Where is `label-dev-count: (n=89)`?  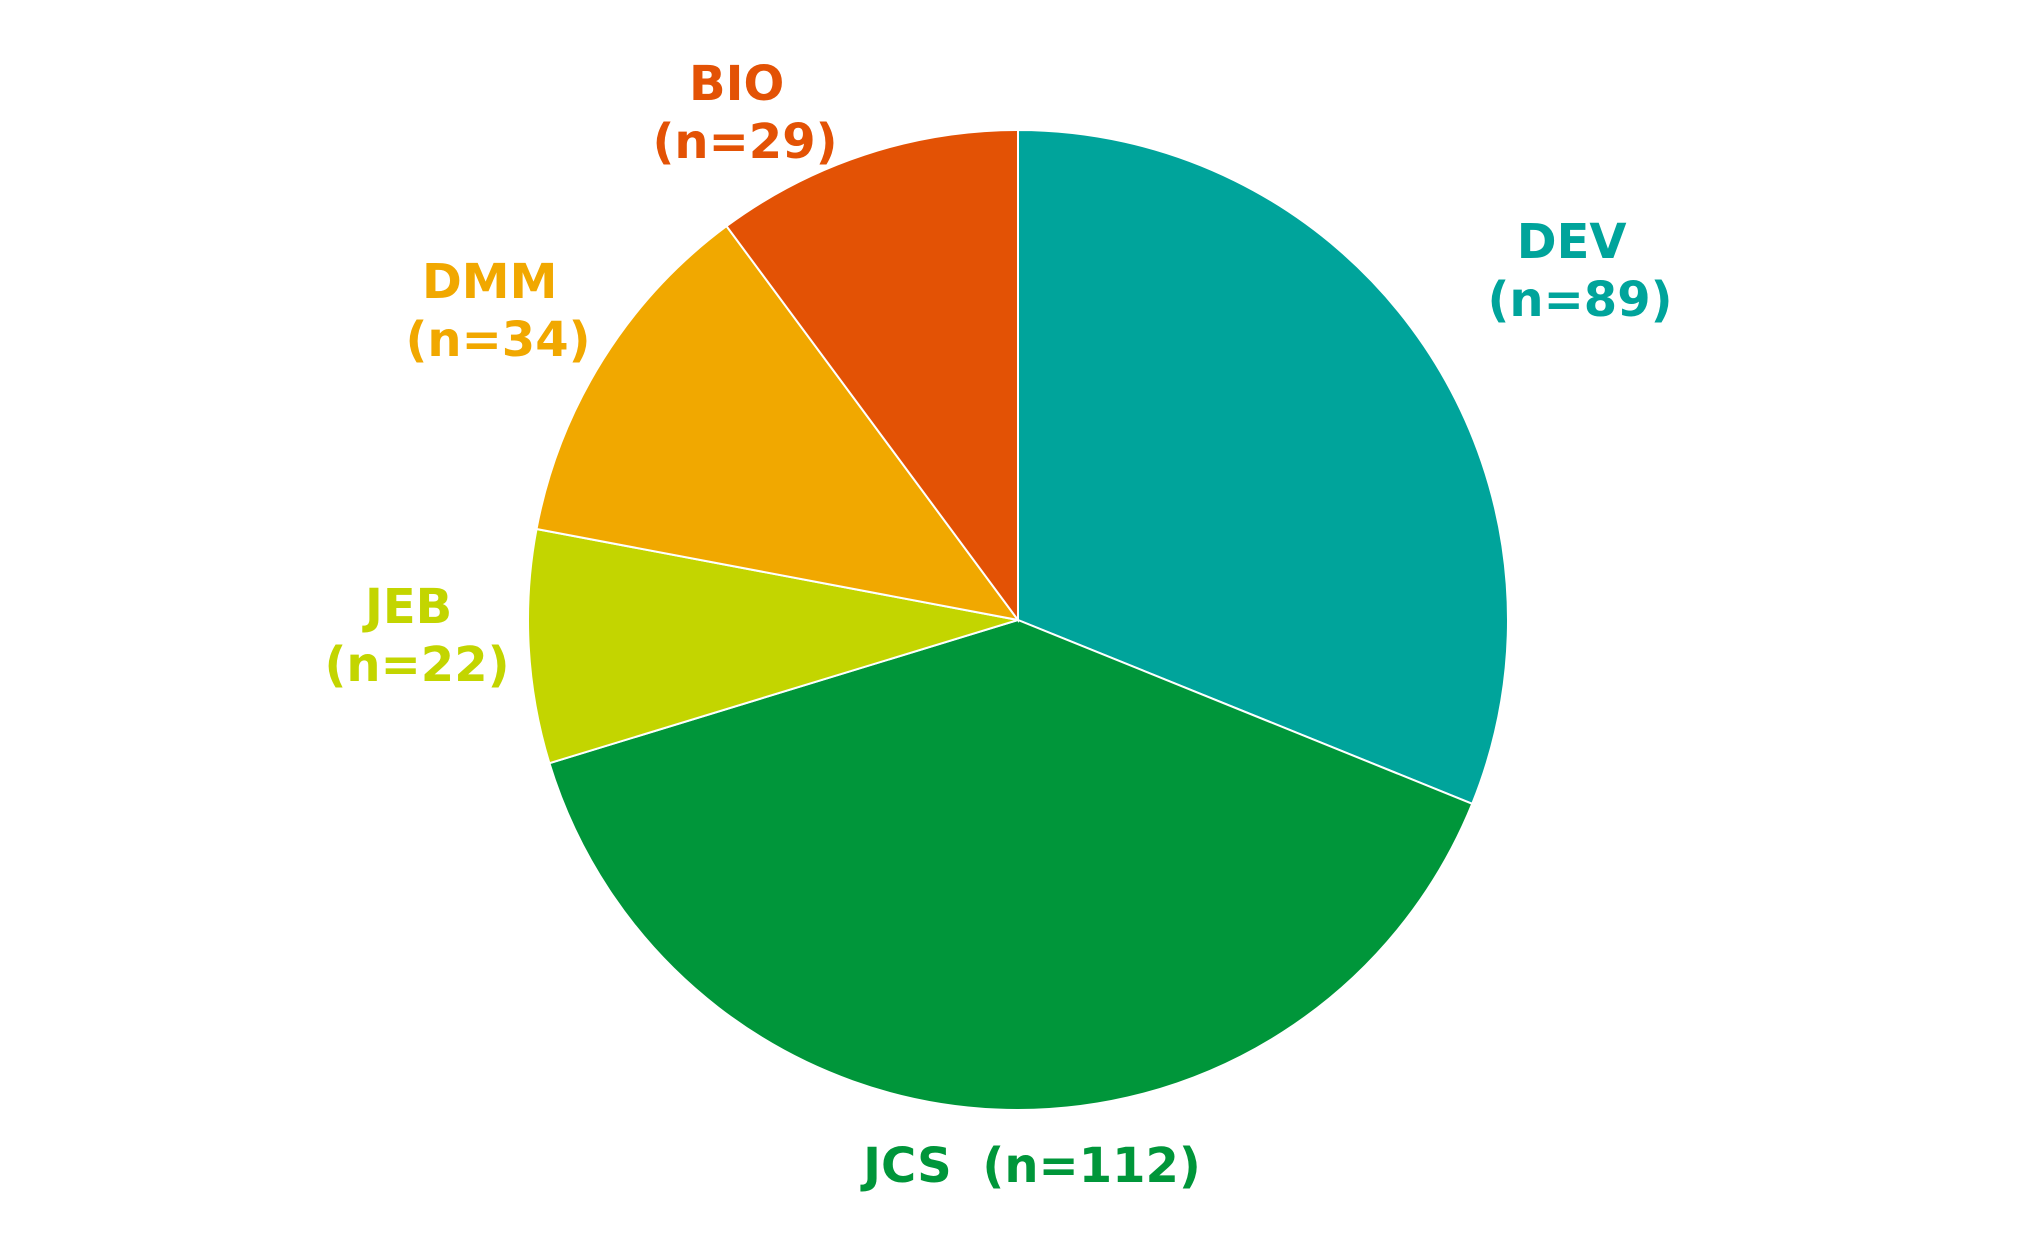 label-dev-count: (n=89) is located at coordinates (1579, 300).